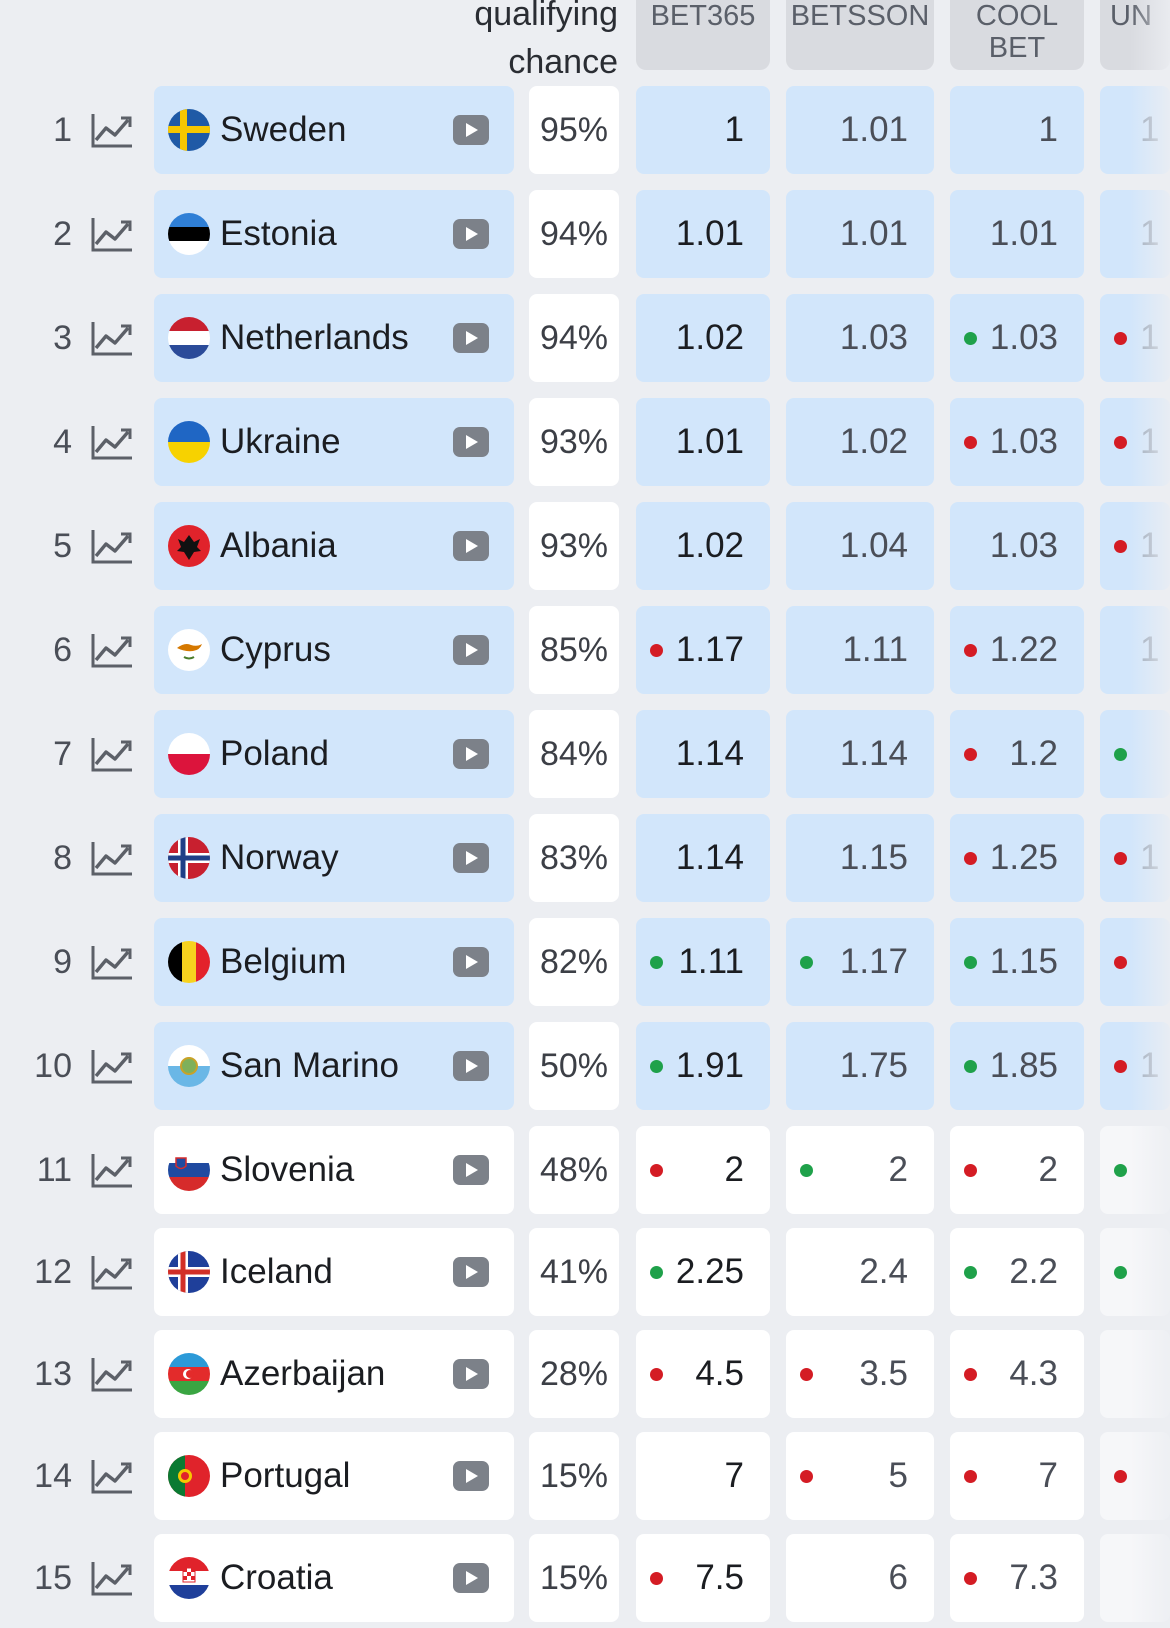 Image resolution: width=1170 pixels, height=1628 pixels. Describe the element at coordinates (585, 962) in the screenshot. I see `table-row: 9 Belgium 82% 1.11 1.17 1.15` at that location.